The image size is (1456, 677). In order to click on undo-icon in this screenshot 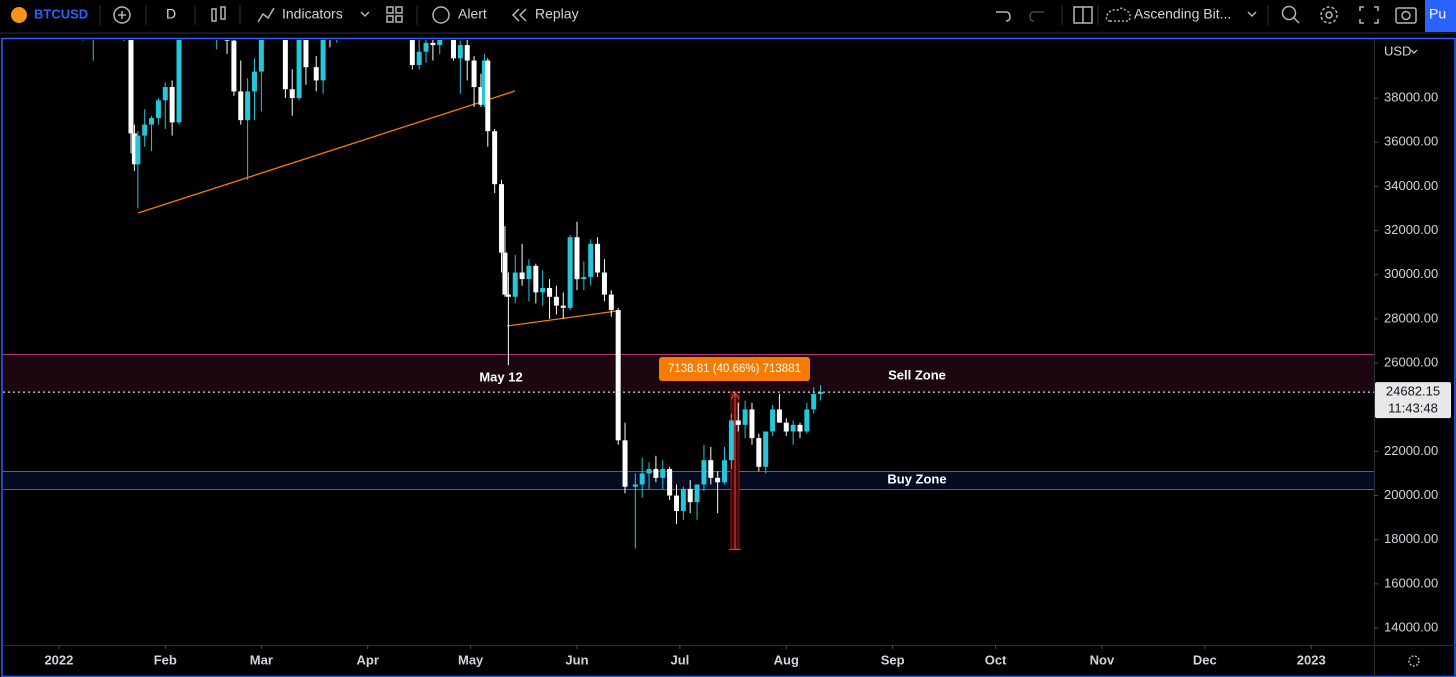, I will do `click(1003, 16)`.